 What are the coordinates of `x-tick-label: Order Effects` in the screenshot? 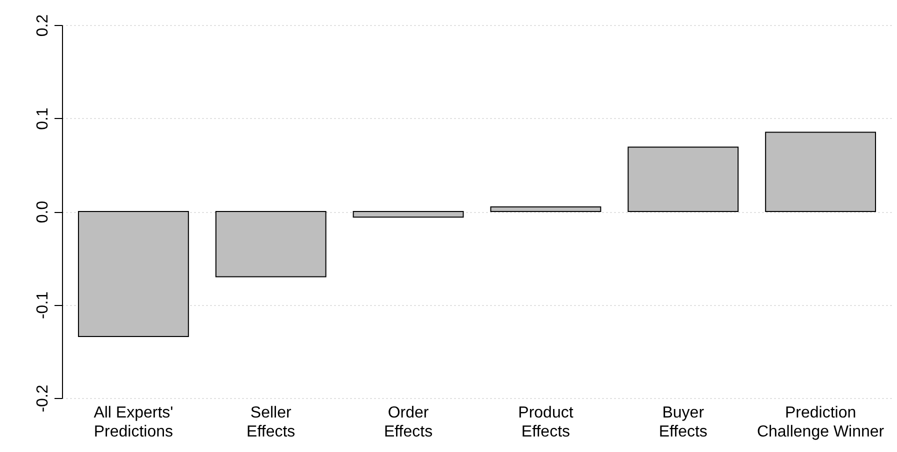 It's located at (408, 422).